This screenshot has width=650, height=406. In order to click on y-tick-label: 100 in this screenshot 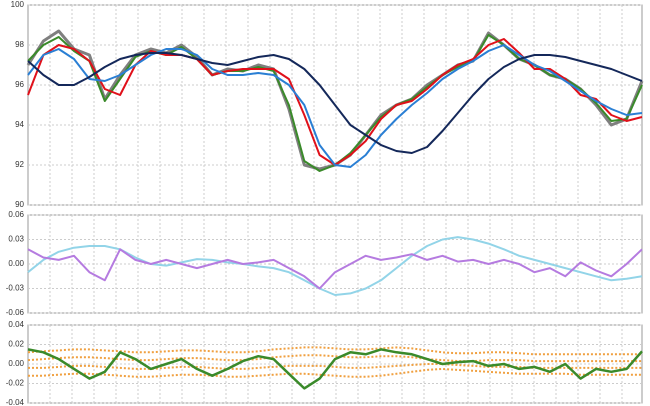, I will do `click(18, 4)`.